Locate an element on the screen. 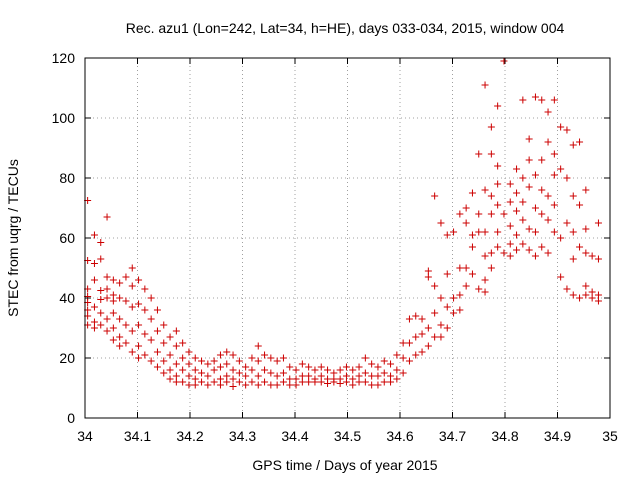 The width and height of the screenshot is (640, 480). y-tick-label: 40 is located at coordinates (67, 298).